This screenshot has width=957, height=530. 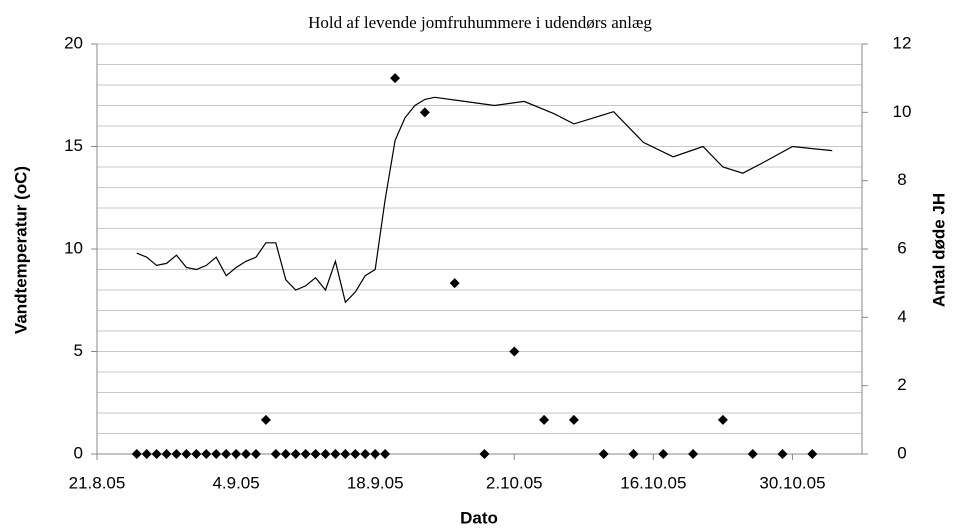 What do you see at coordinates (902, 42) in the screenshot?
I see `y2-tick-label: 12` at bounding box center [902, 42].